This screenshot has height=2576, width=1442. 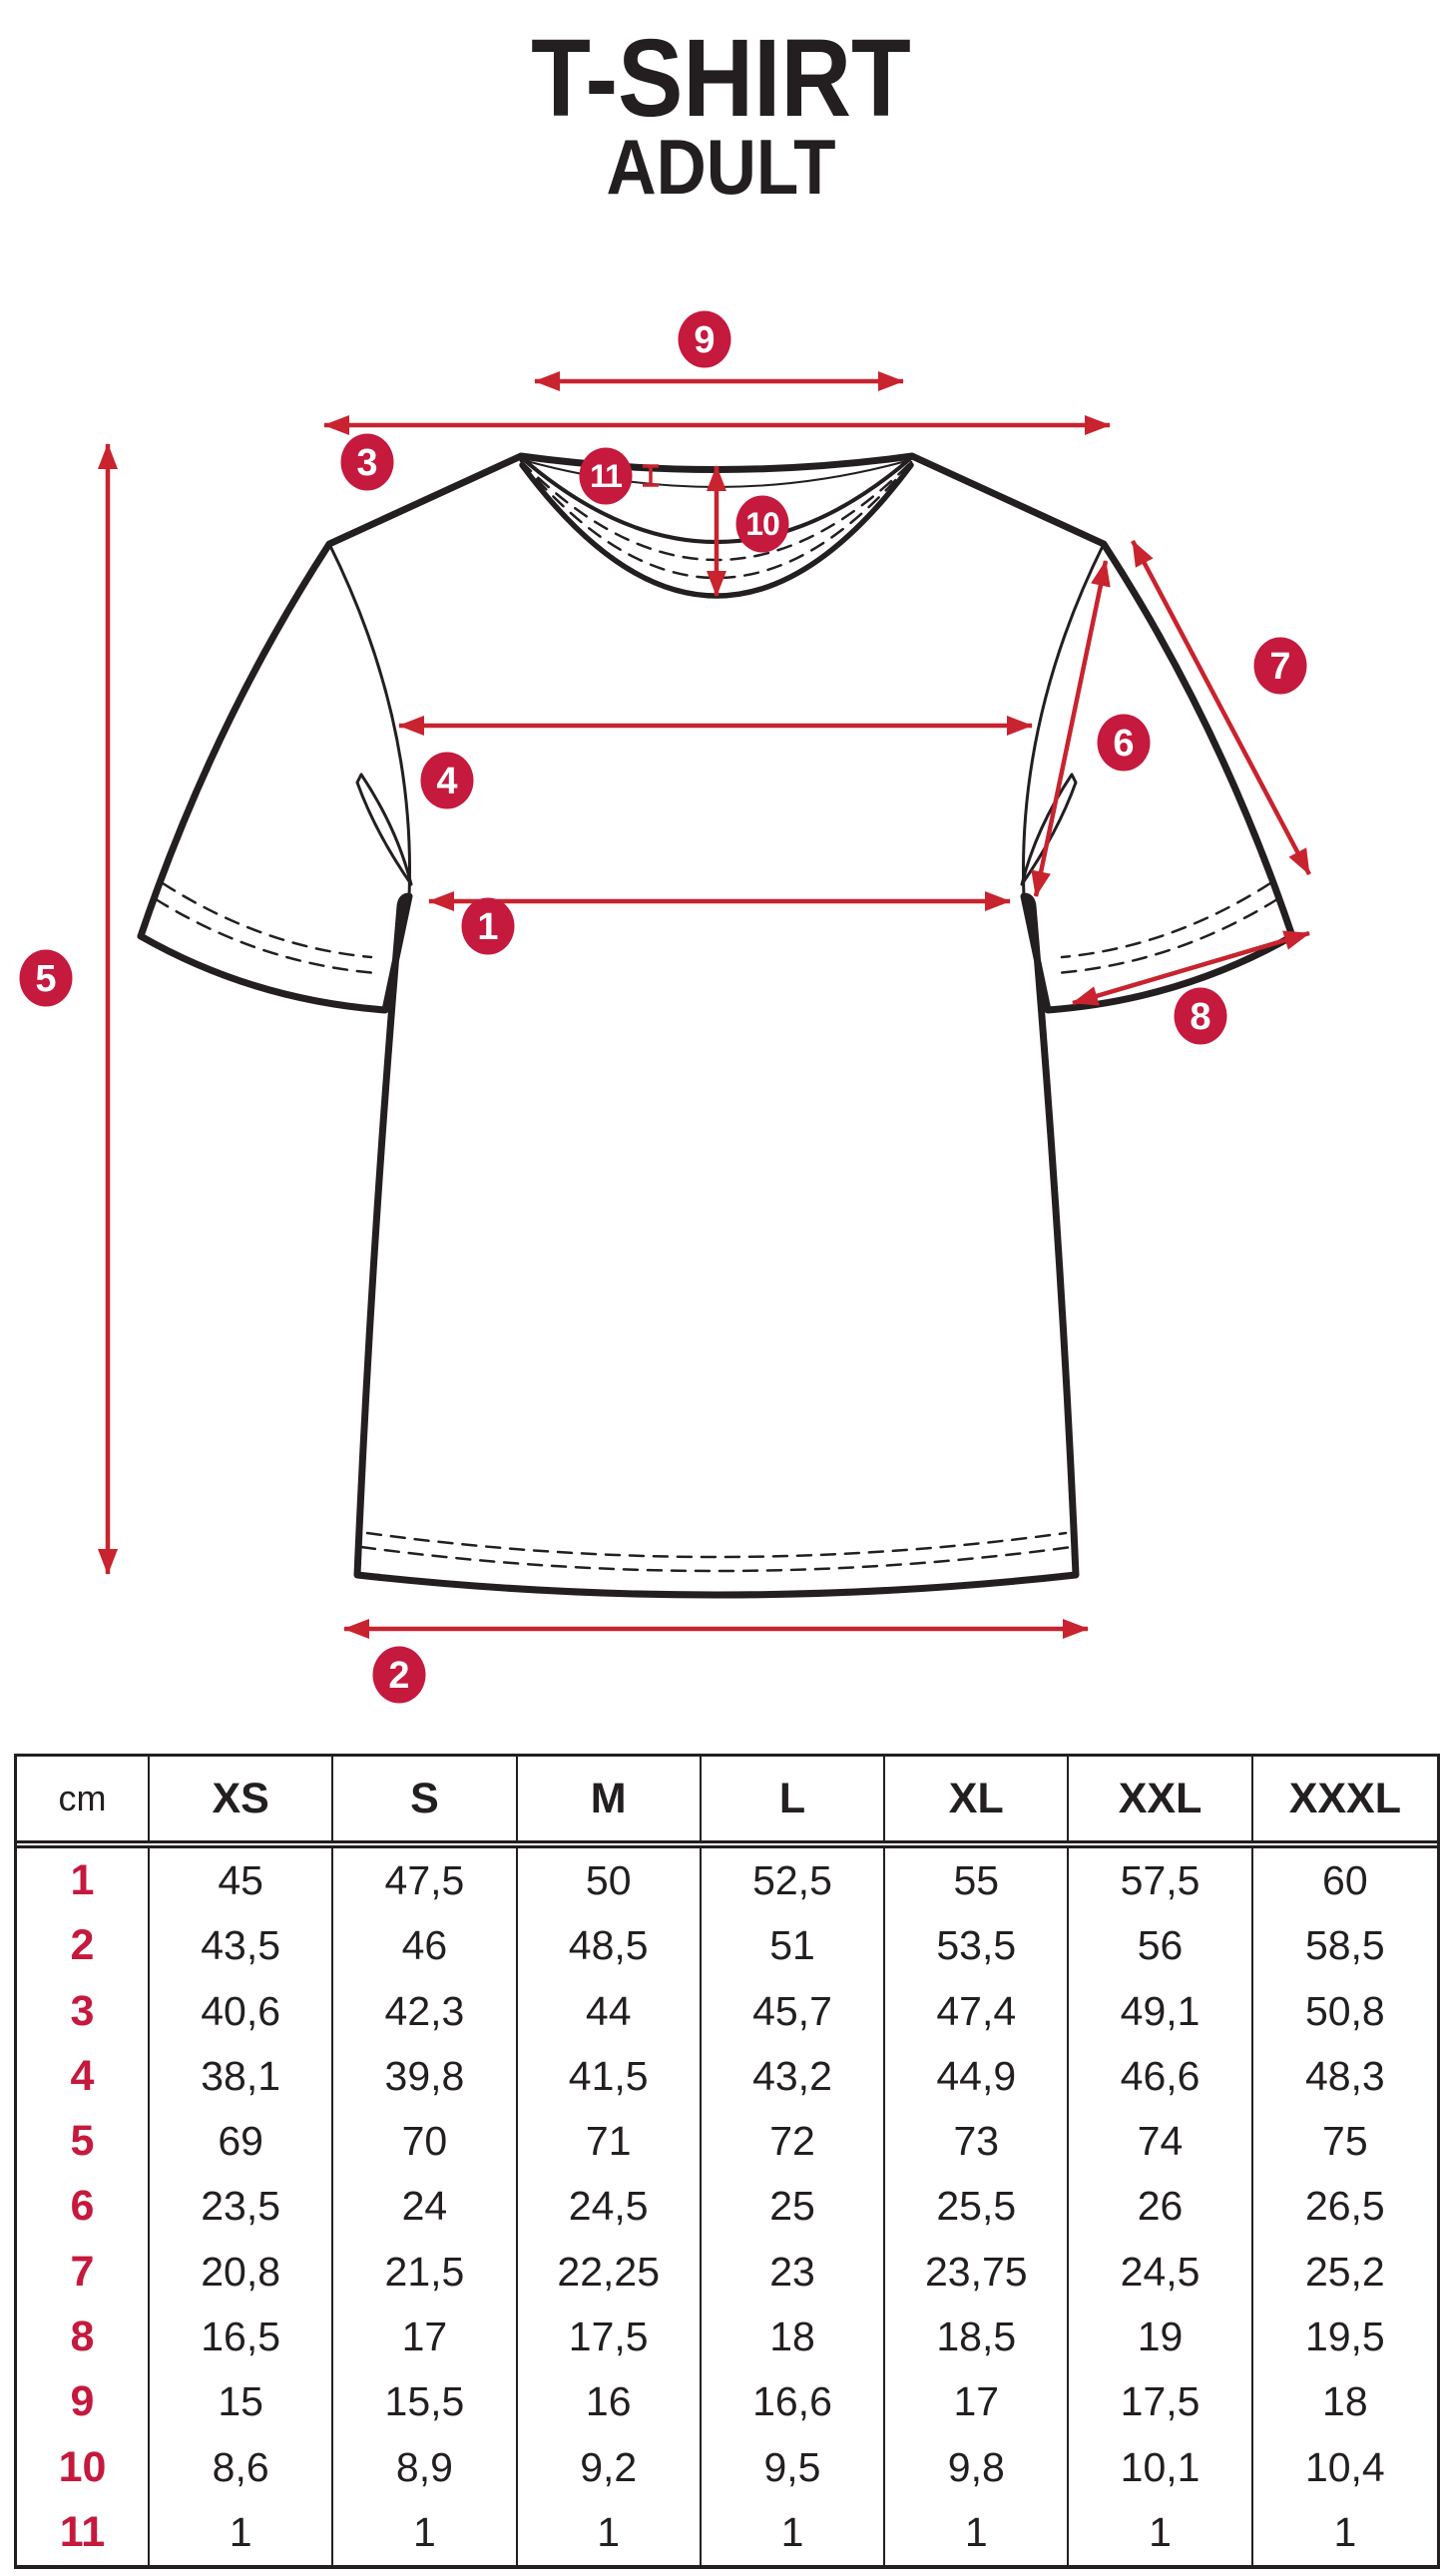 I want to click on size-header-m: M, so click(x=610, y=1799).